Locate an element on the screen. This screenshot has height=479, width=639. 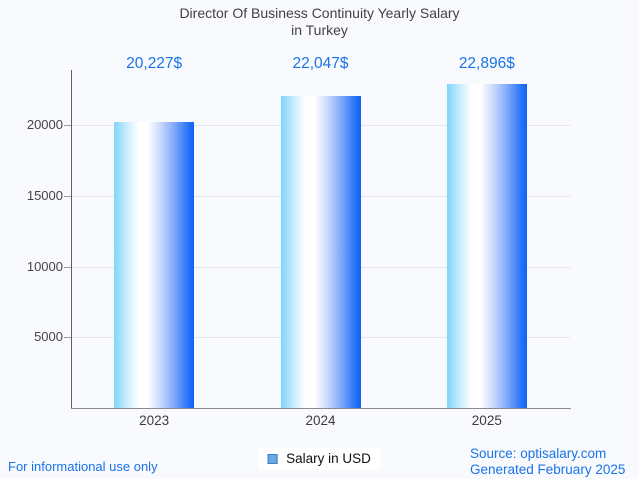
informational-note: For informational use only is located at coordinates (83, 466).